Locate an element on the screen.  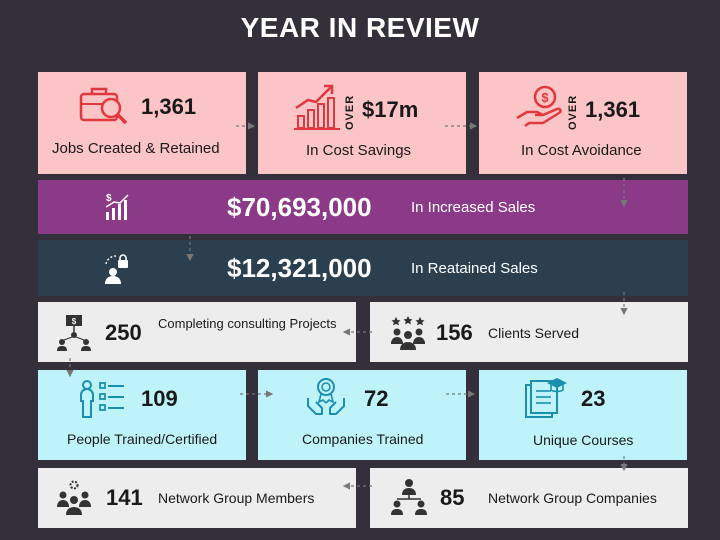
jobs-value: 1,361 is located at coordinates (169, 106).